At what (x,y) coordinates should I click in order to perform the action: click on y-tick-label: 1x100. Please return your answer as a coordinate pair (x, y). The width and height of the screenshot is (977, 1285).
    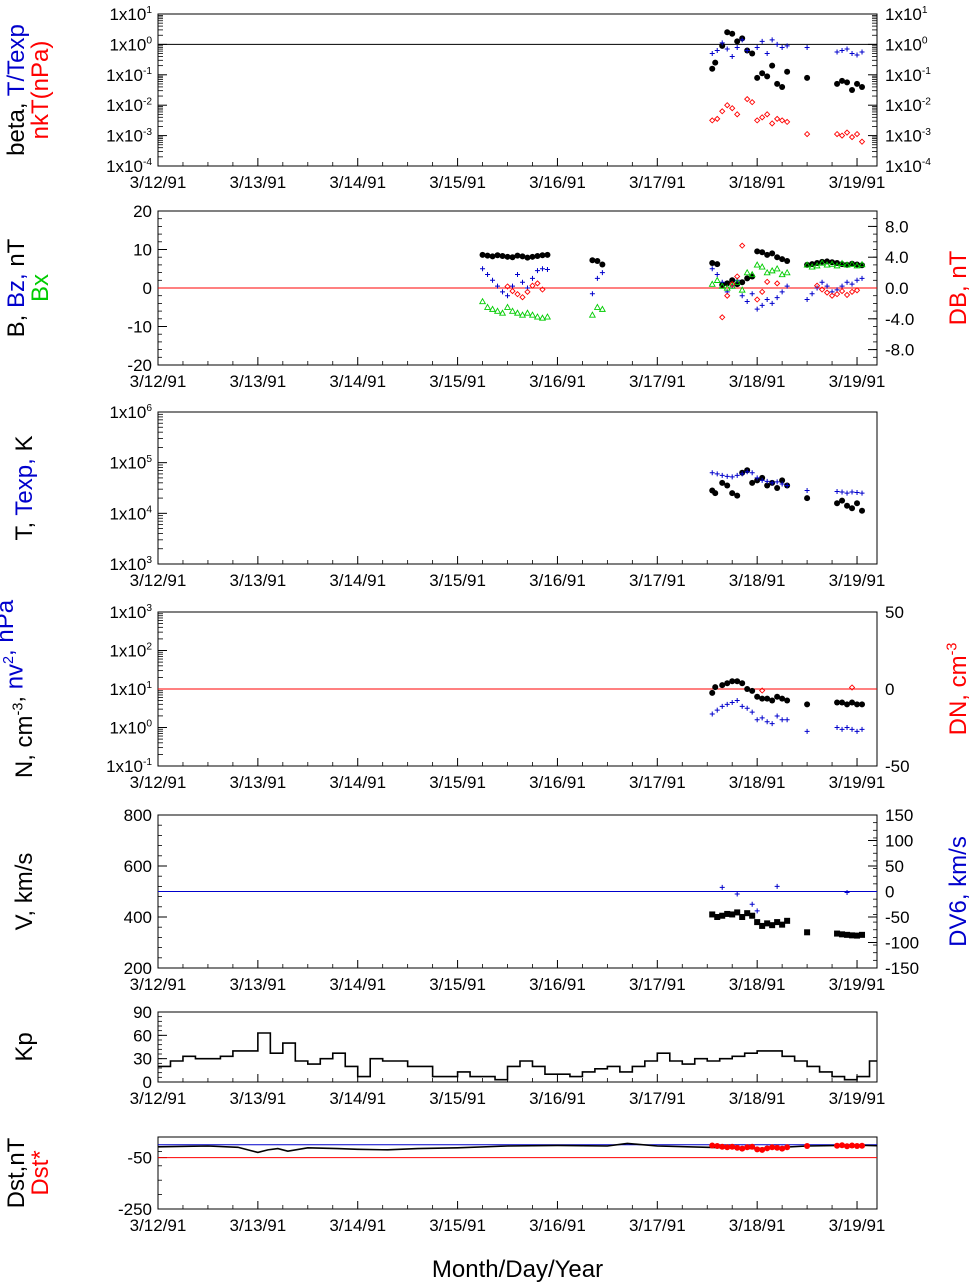
    Looking at the image, I should click on (130, 44).